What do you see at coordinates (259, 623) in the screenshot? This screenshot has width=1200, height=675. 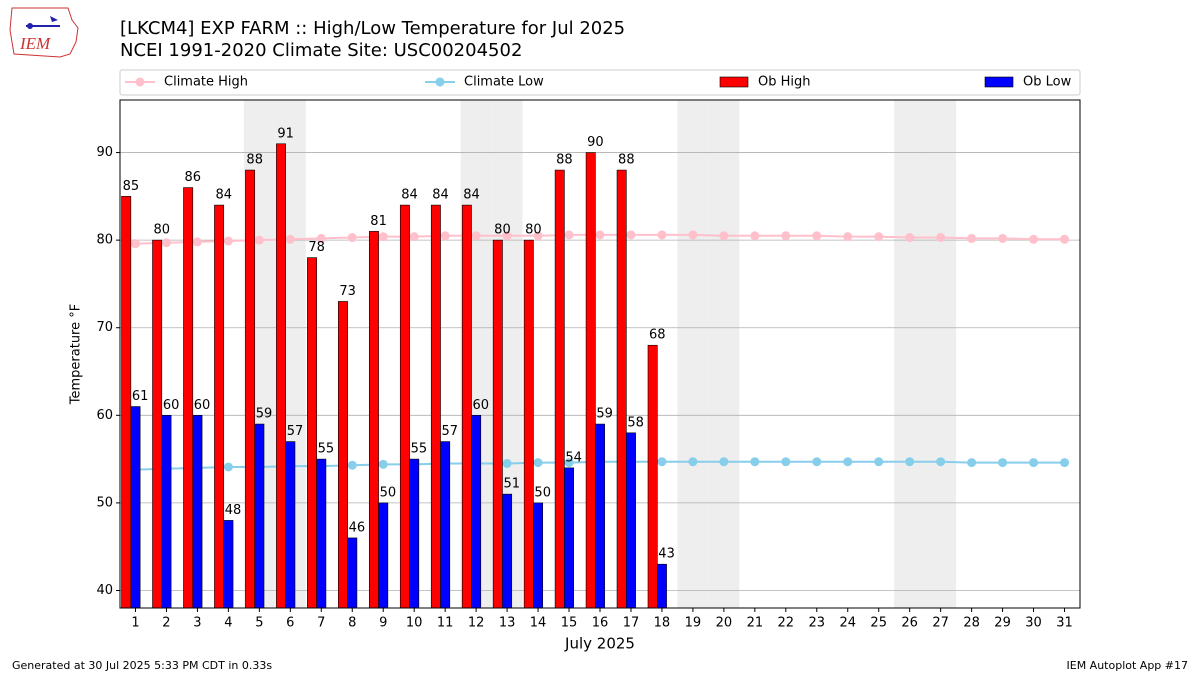 I see `x-tick-label: 5` at bounding box center [259, 623].